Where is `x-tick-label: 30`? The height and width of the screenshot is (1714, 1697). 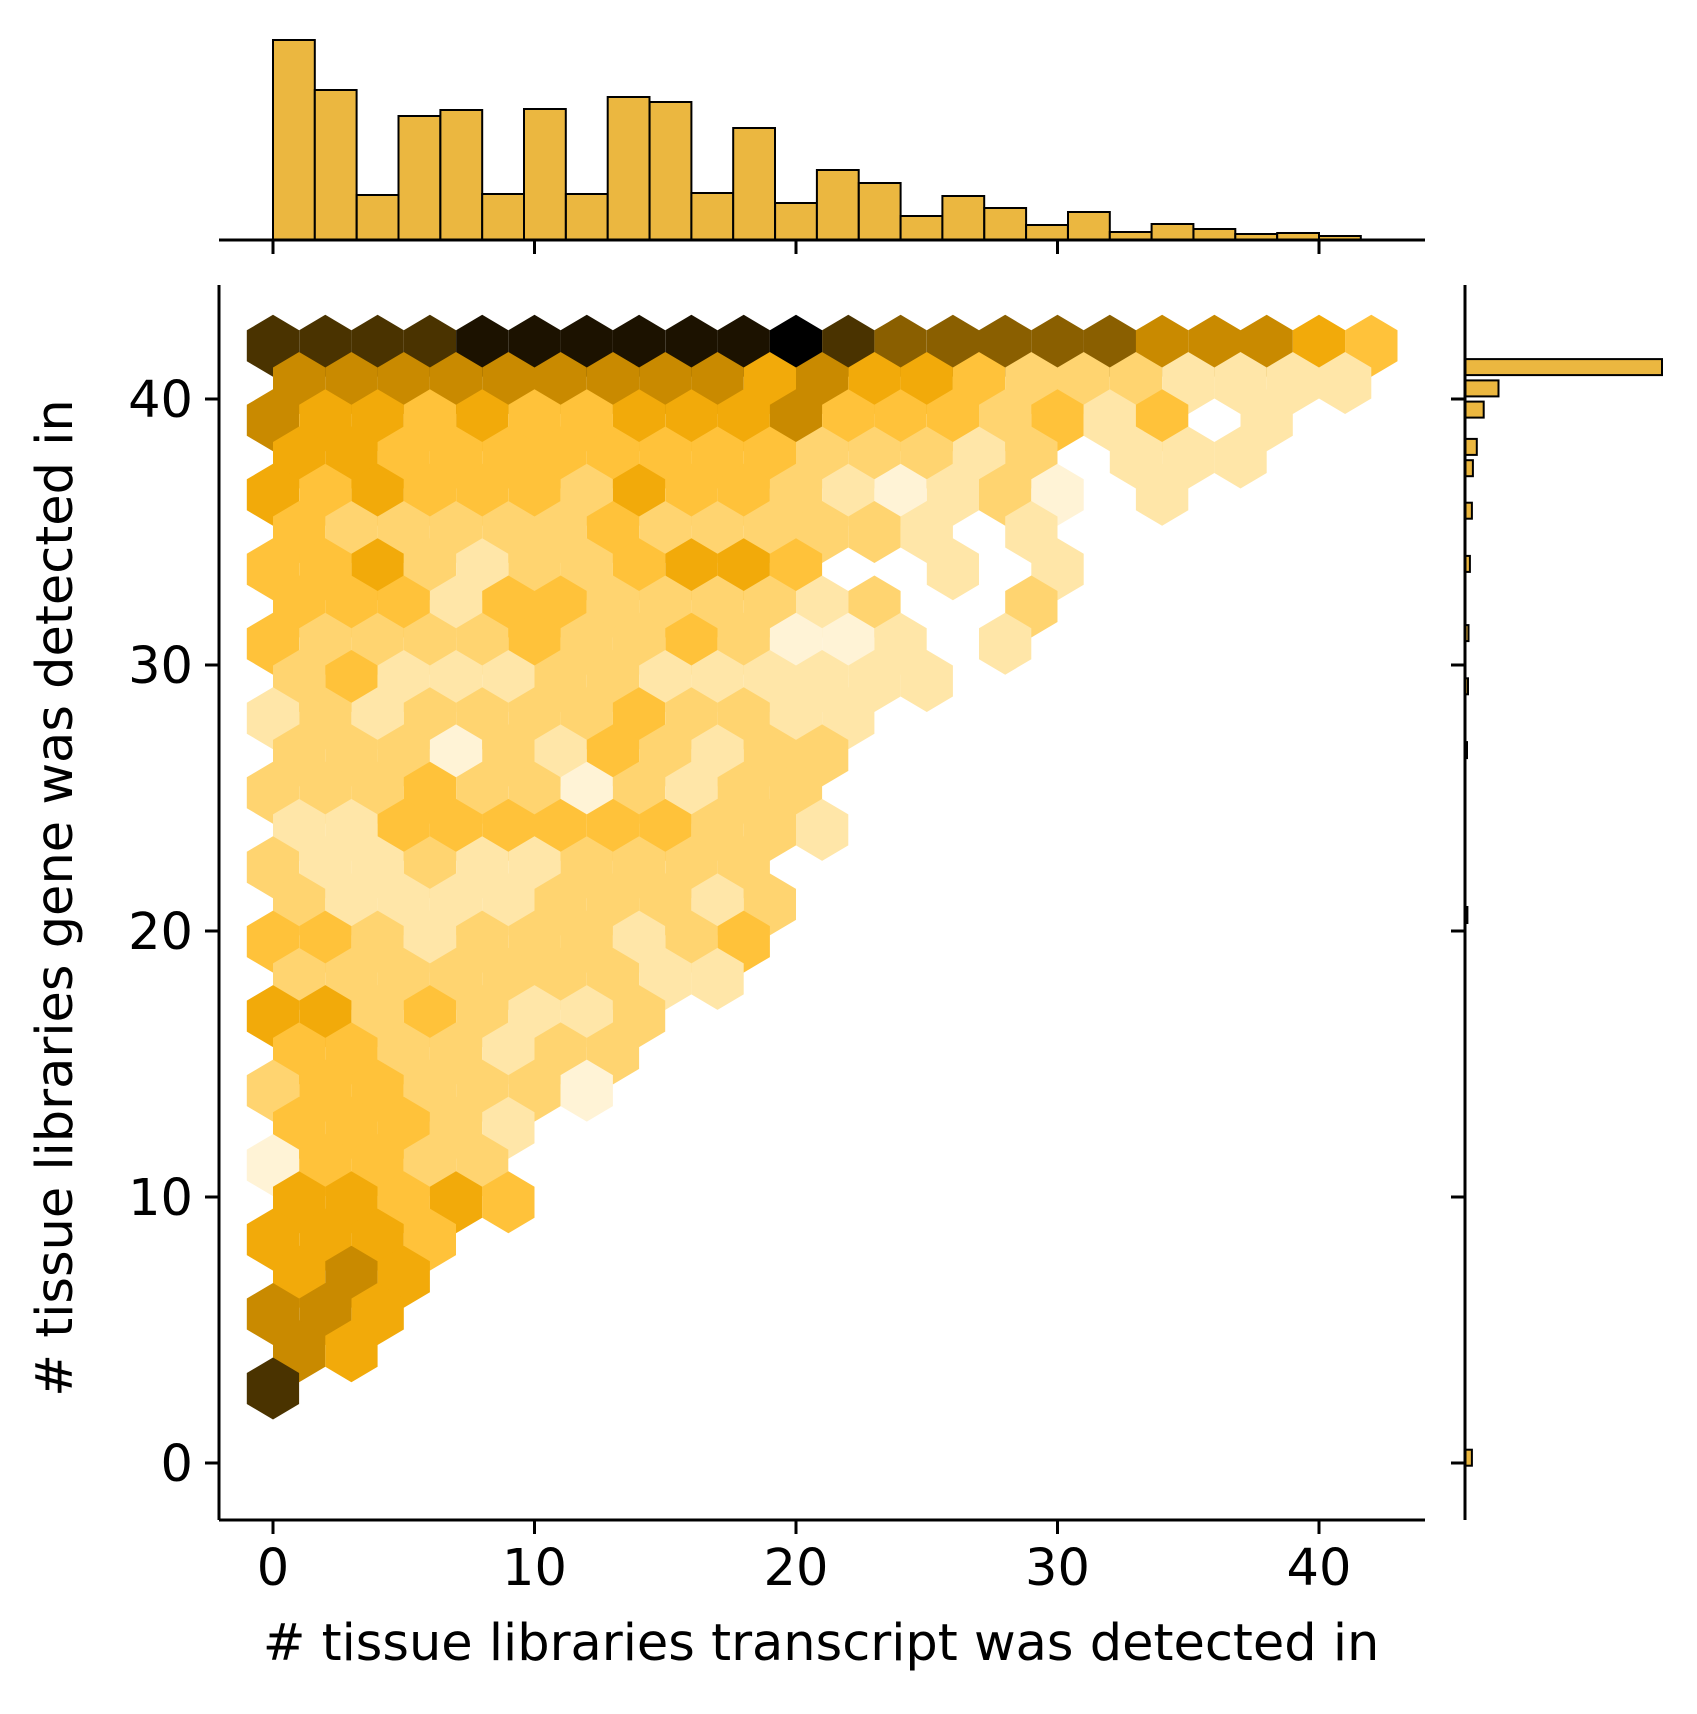
x-tick-label: 30 is located at coordinates (1057, 1568).